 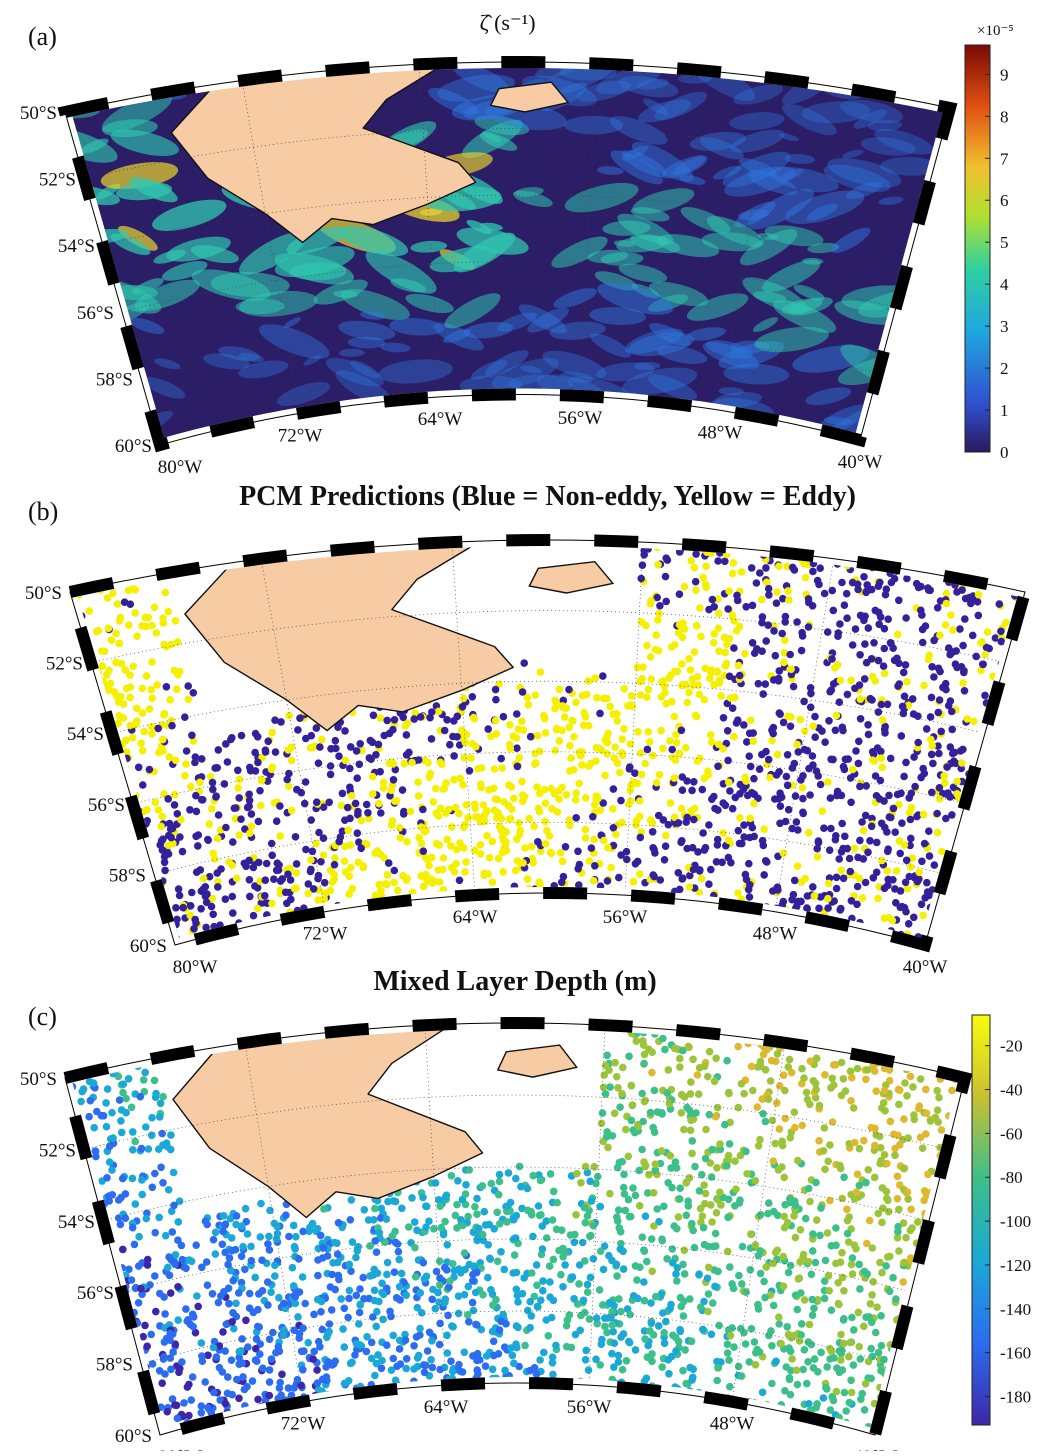 I want to click on lat-label: 56°S, so click(x=95, y=1293).